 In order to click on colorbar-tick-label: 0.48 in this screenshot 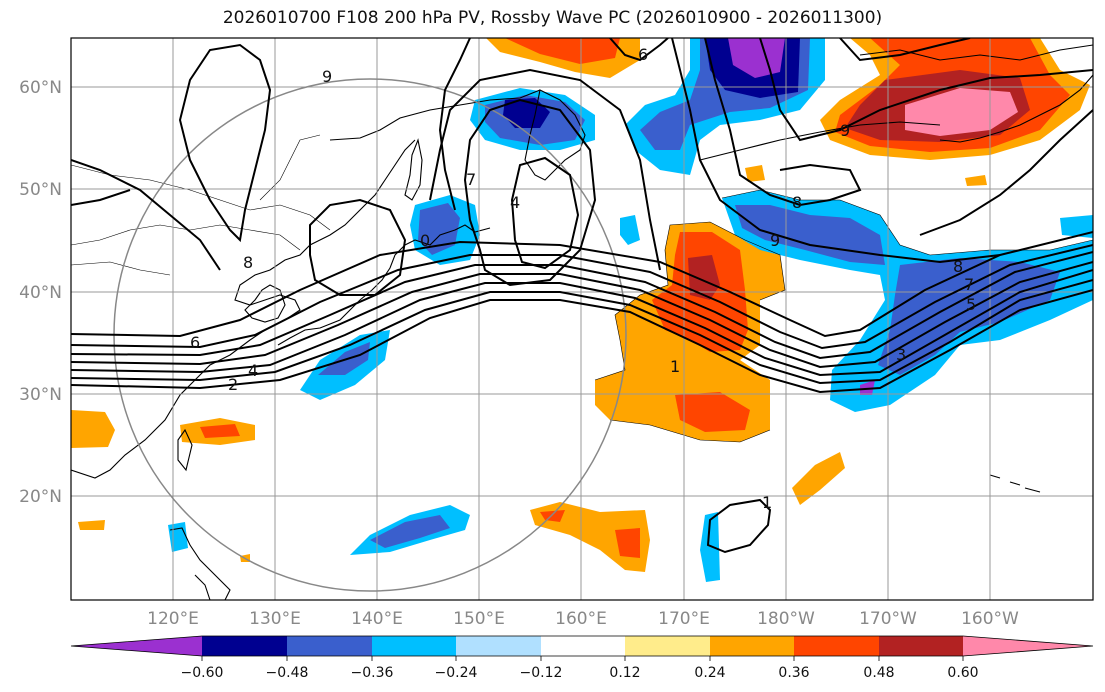, I will do `click(878, 673)`.